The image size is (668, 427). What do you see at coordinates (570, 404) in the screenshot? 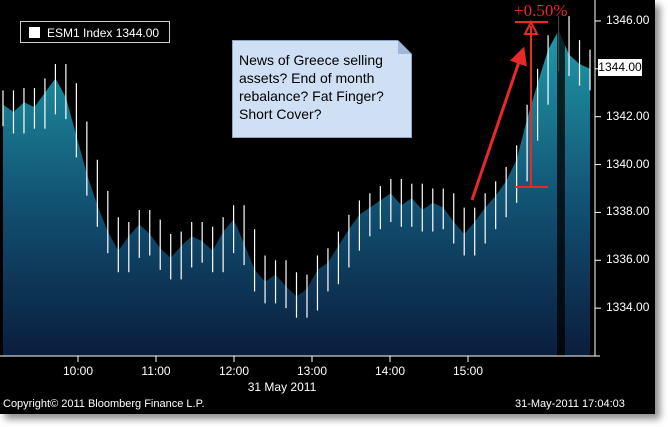
I see `timestamp-text: 31-May-2011 17:04:03` at bounding box center [570, 404].